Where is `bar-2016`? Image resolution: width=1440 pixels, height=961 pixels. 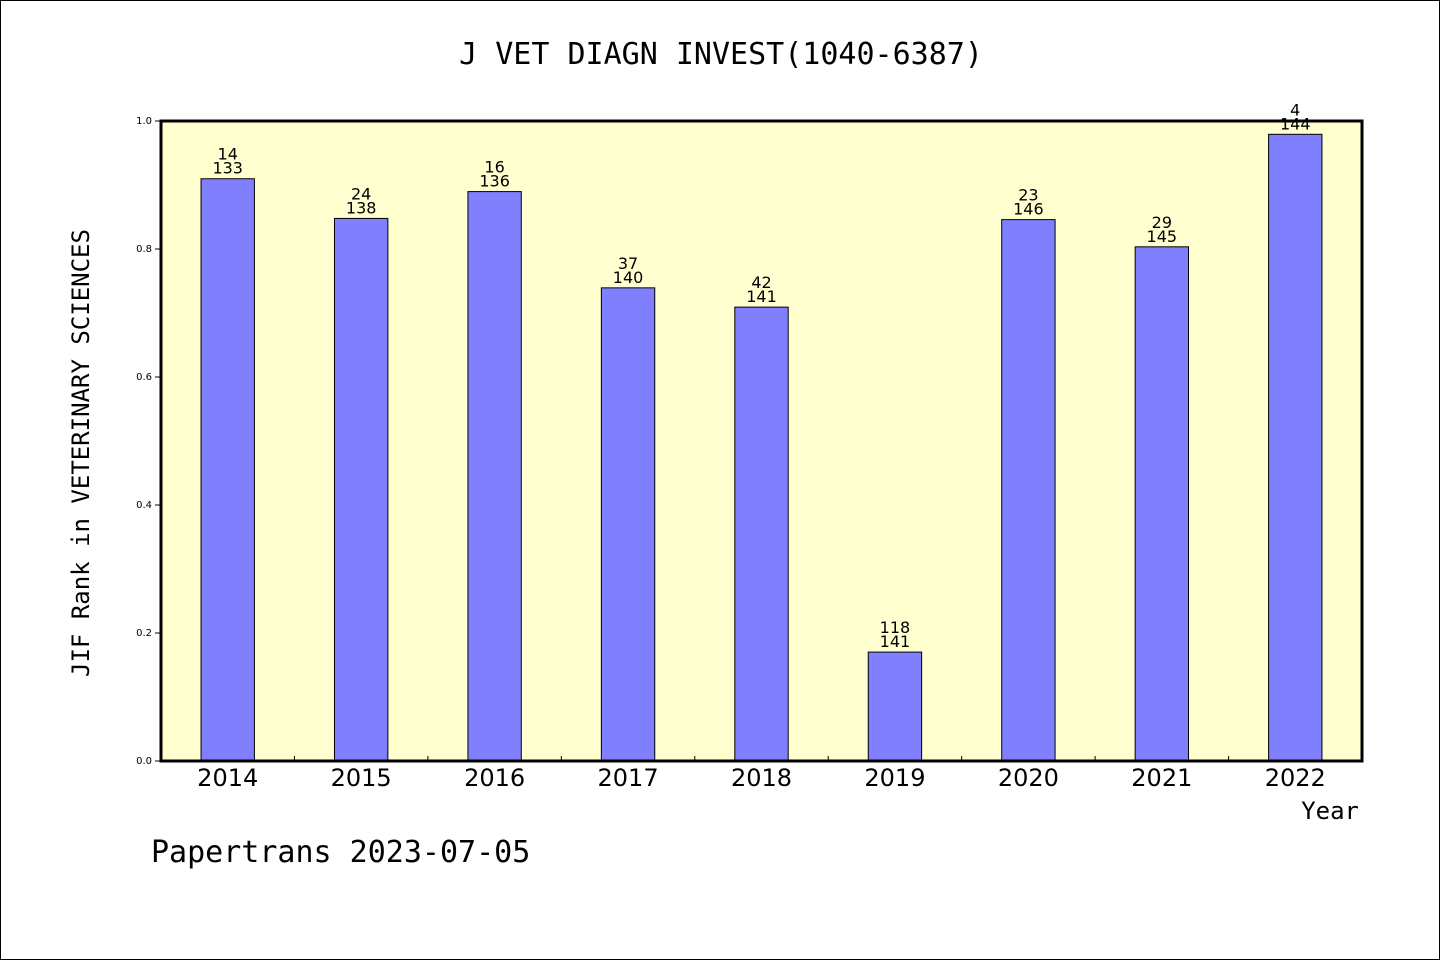 bar-2016 is located at coordinates (494, 476).